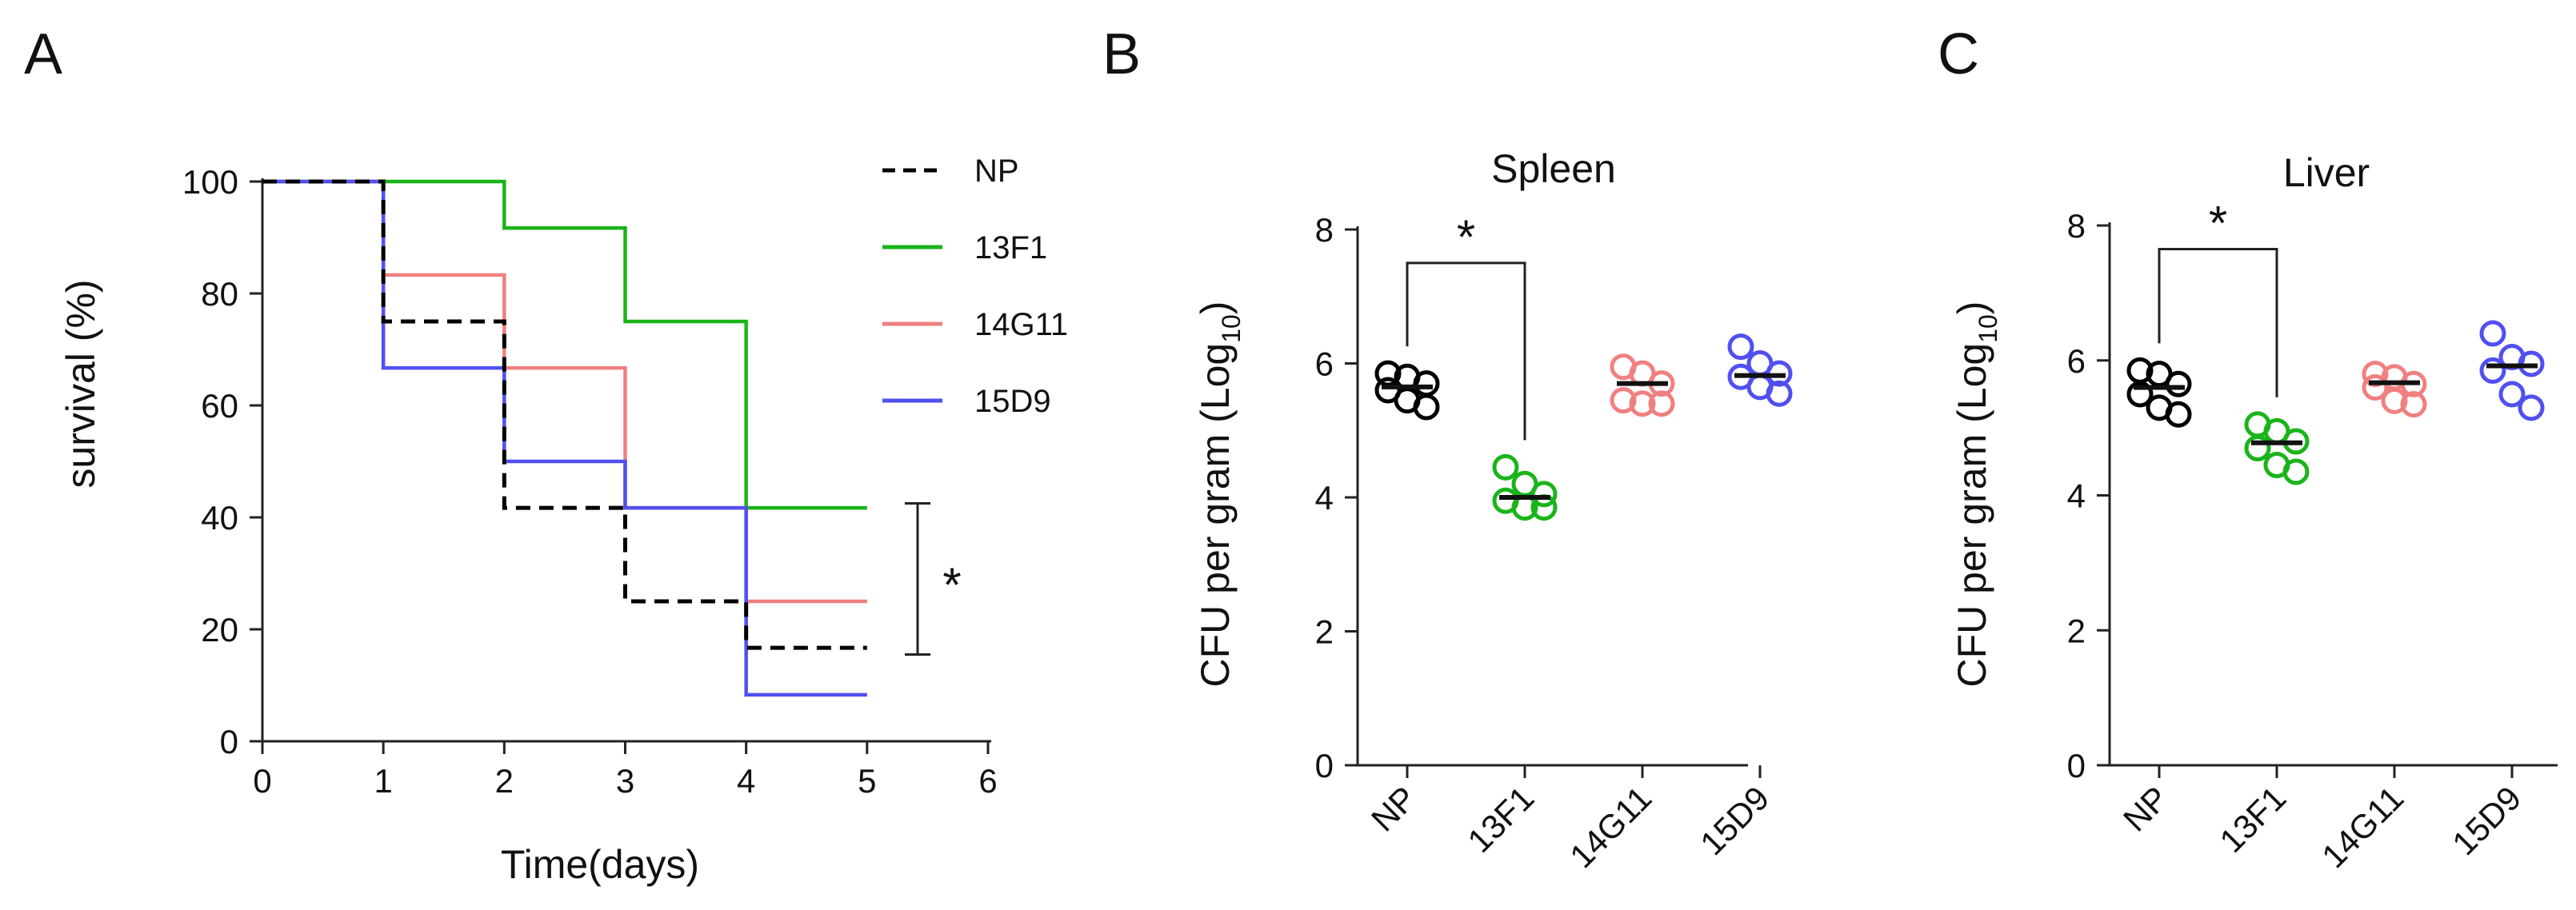 The height and width of the screenshot is (910, 2576). I want to click on liver-x-tick-label: 13F1, so click(2252, 819).